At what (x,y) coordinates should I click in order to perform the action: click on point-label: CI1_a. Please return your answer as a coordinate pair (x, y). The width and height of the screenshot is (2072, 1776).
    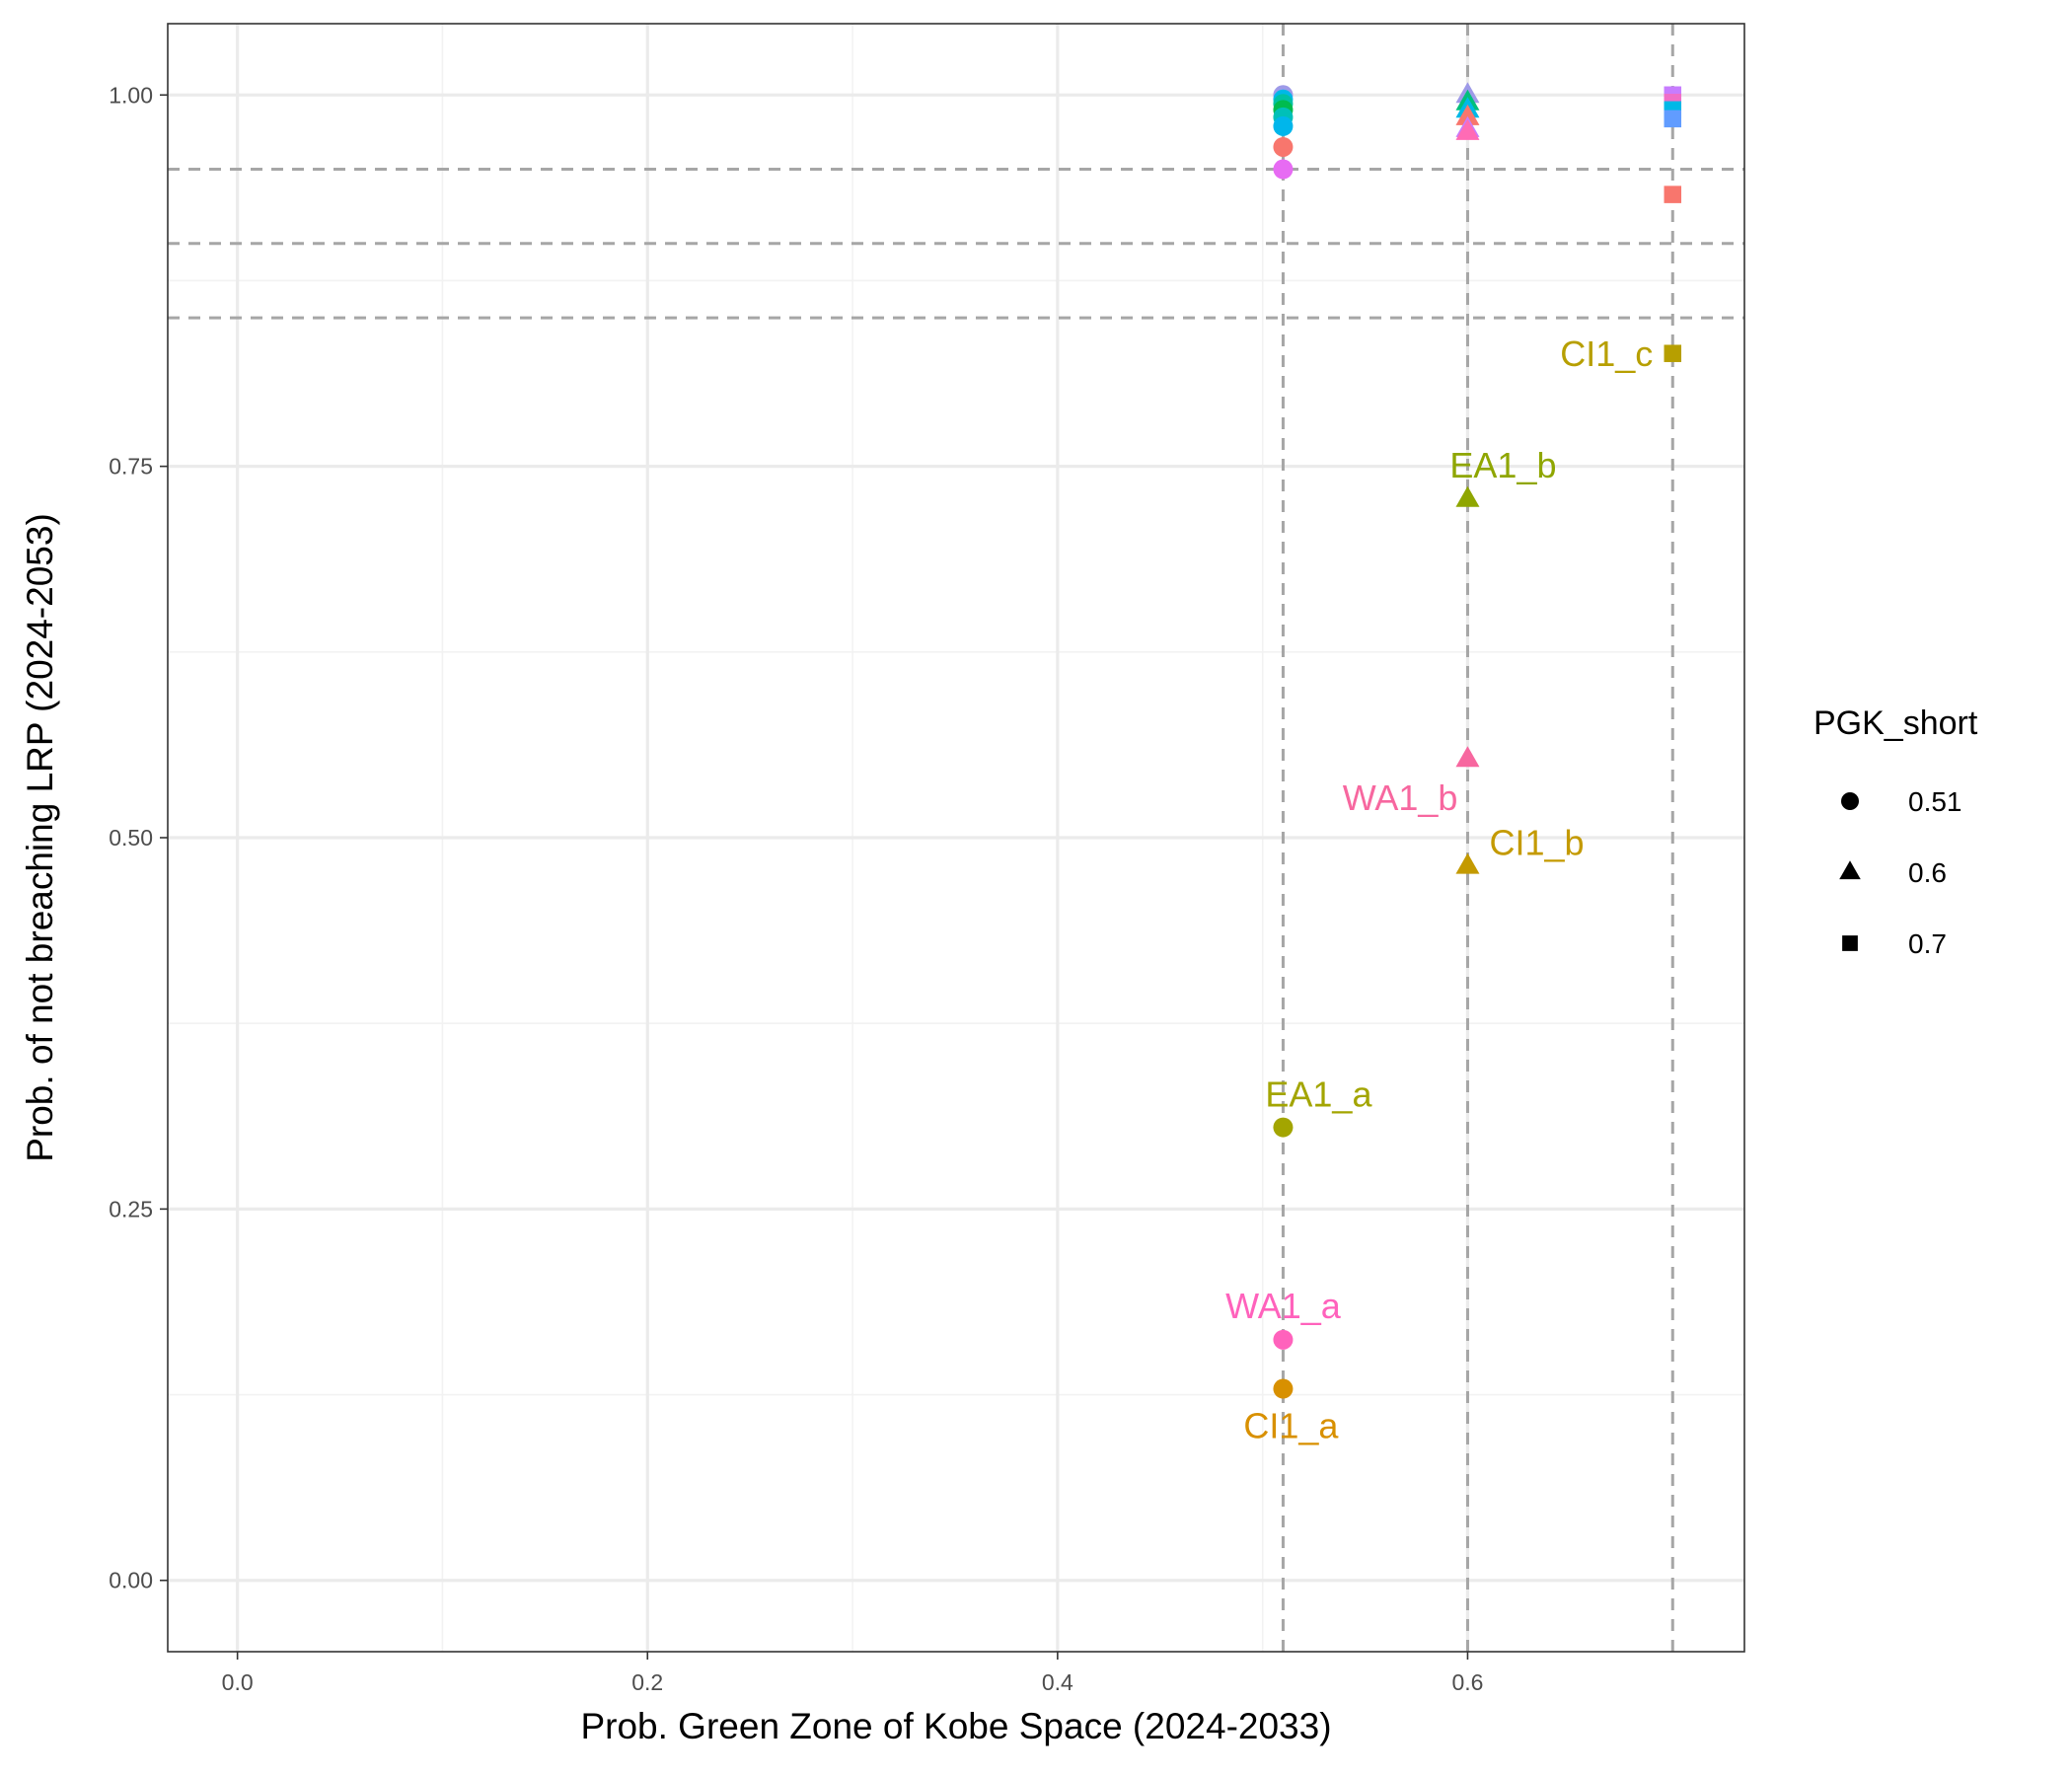
    Looking at the image, I should click on (1291, 1426).